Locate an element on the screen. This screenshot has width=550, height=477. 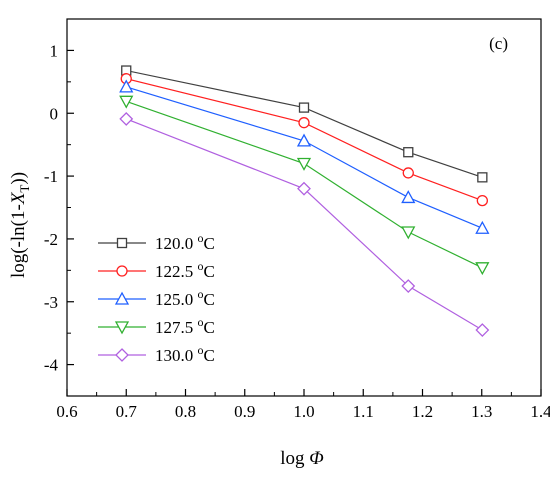
legend-label: 122.5 oC is located at coordinates (185, 270).